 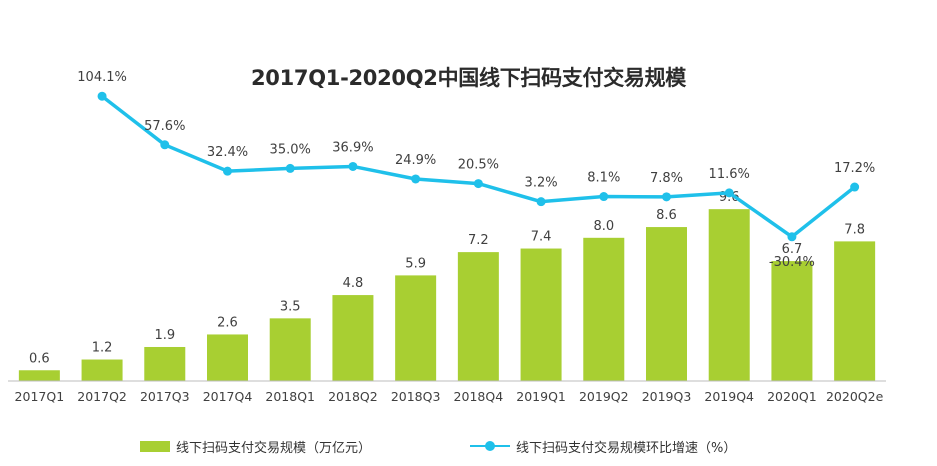 What do you see at coordinates (729, 396) in the screenshot?
I see `x-tick-label: 2019Q4` at bounding box center [729, 396].